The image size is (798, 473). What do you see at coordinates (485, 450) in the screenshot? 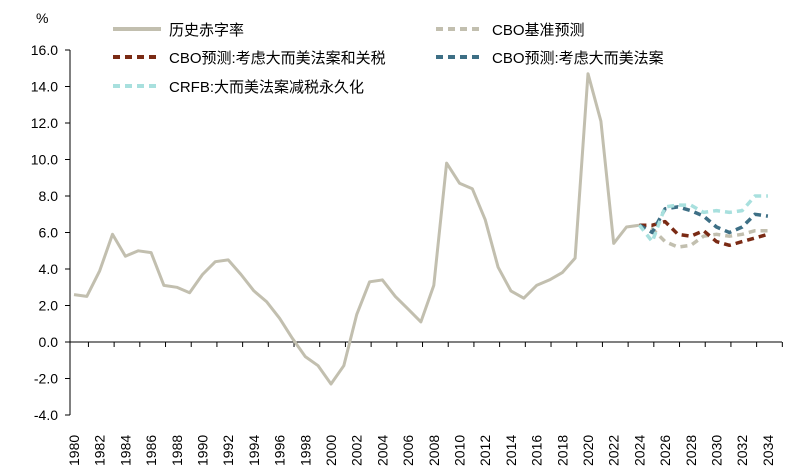
I see `x-tick-label: 2012` at bounding box center [485, 450].